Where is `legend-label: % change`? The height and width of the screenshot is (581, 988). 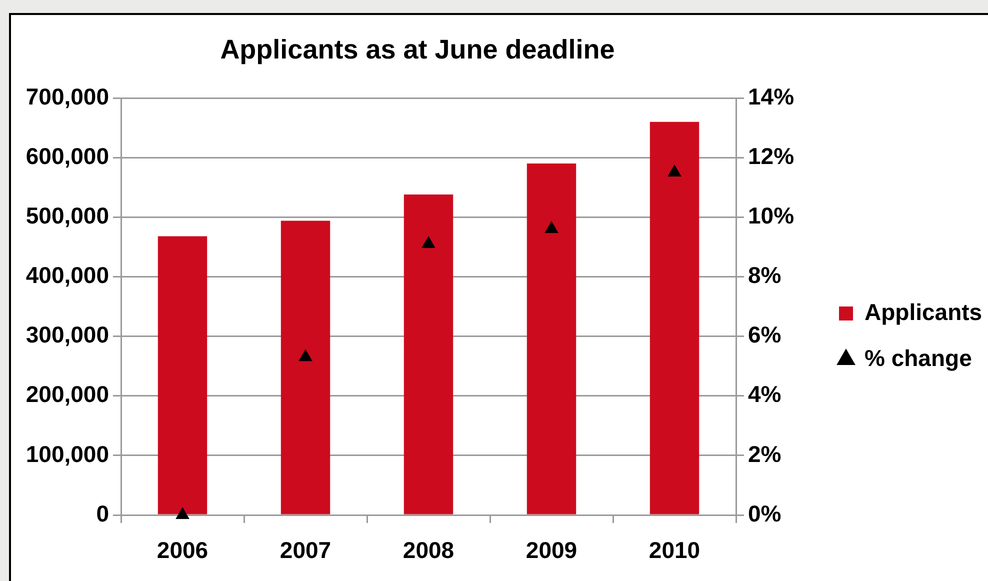
legend-label: % change is located at coordinates (918, 357).